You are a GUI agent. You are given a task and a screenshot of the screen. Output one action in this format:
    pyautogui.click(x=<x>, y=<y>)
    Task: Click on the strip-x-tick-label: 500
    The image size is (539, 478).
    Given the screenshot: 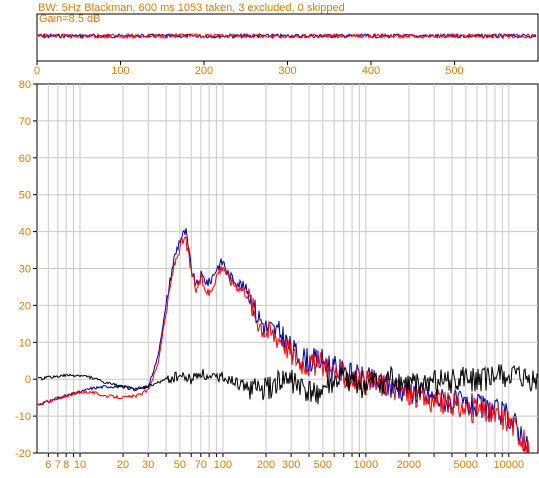 What is the action you would take?
    pyautogui.click(x=454, y=71)
    